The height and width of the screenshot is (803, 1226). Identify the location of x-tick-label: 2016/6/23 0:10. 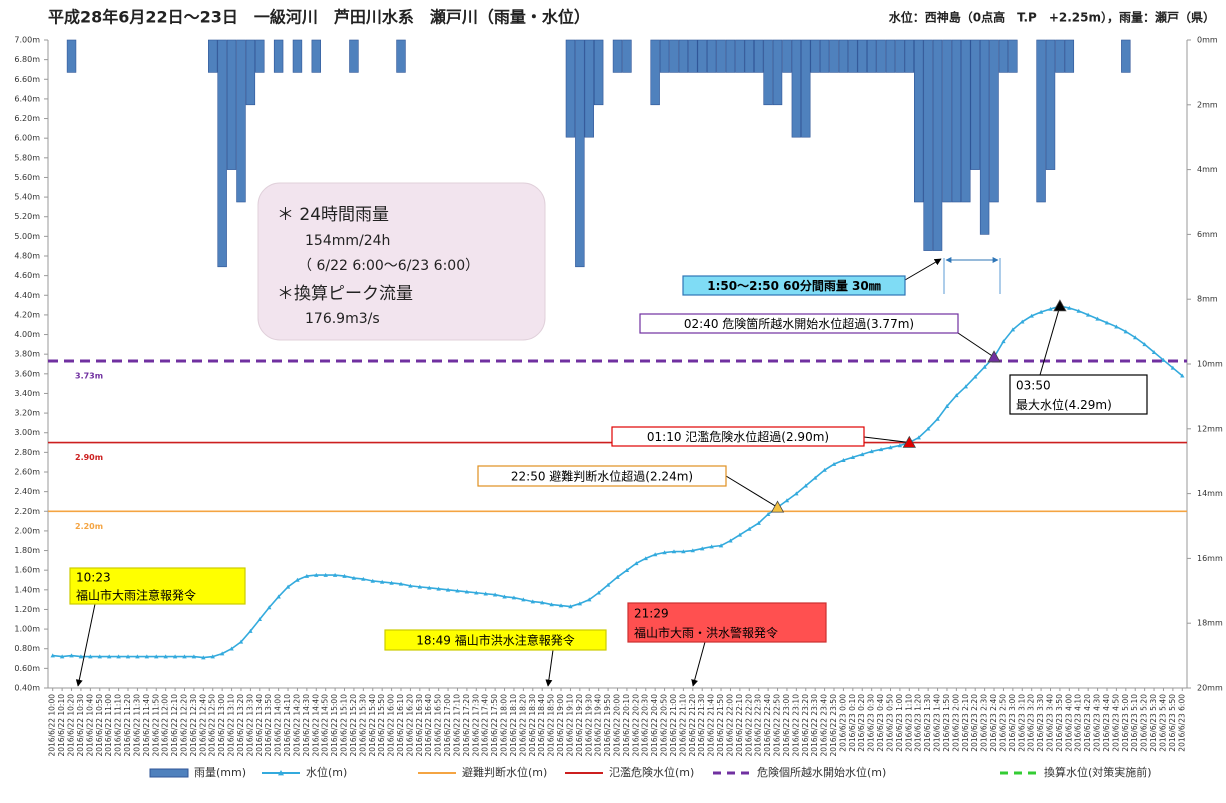
(852, 723).